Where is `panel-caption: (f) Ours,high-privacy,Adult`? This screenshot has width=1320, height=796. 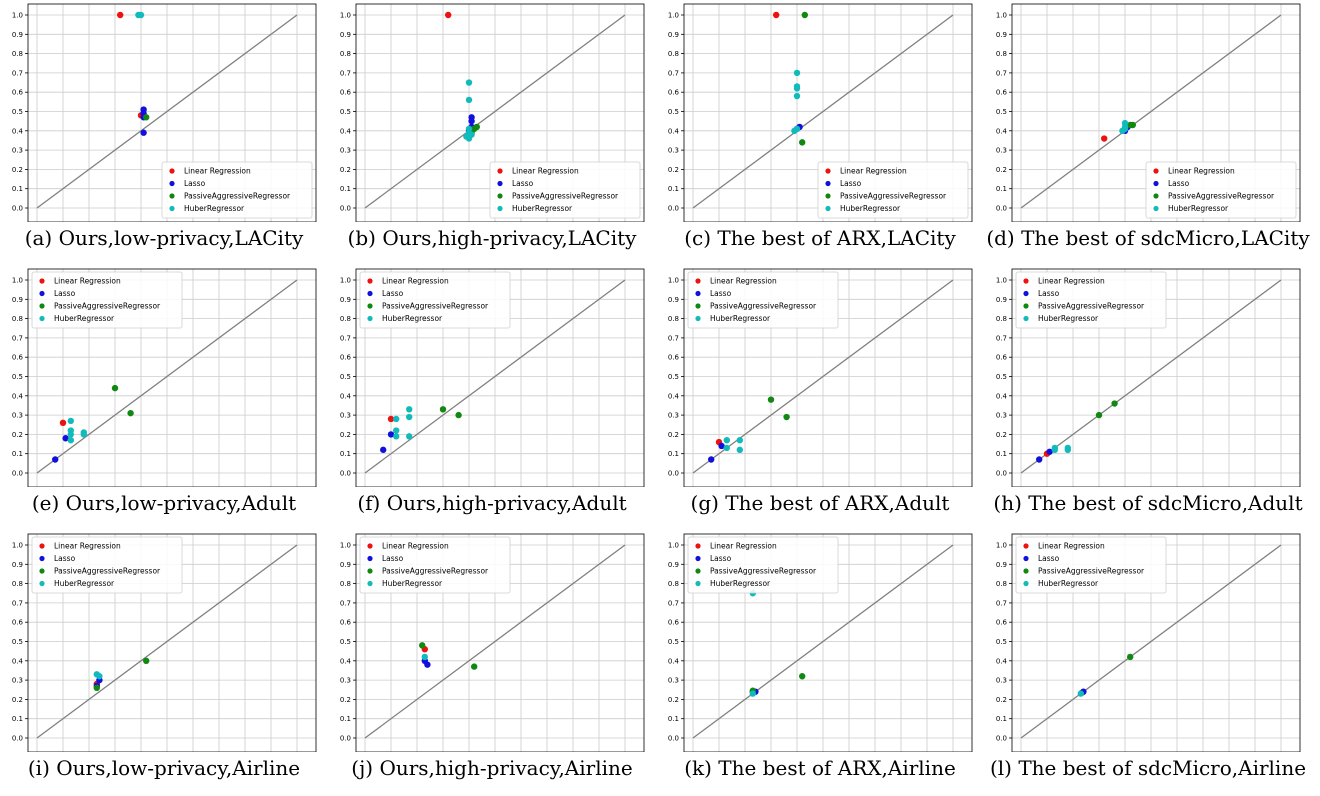 panel-caption: (f) Ours,high-privacy,Adult is located at coordinates (492, 503).